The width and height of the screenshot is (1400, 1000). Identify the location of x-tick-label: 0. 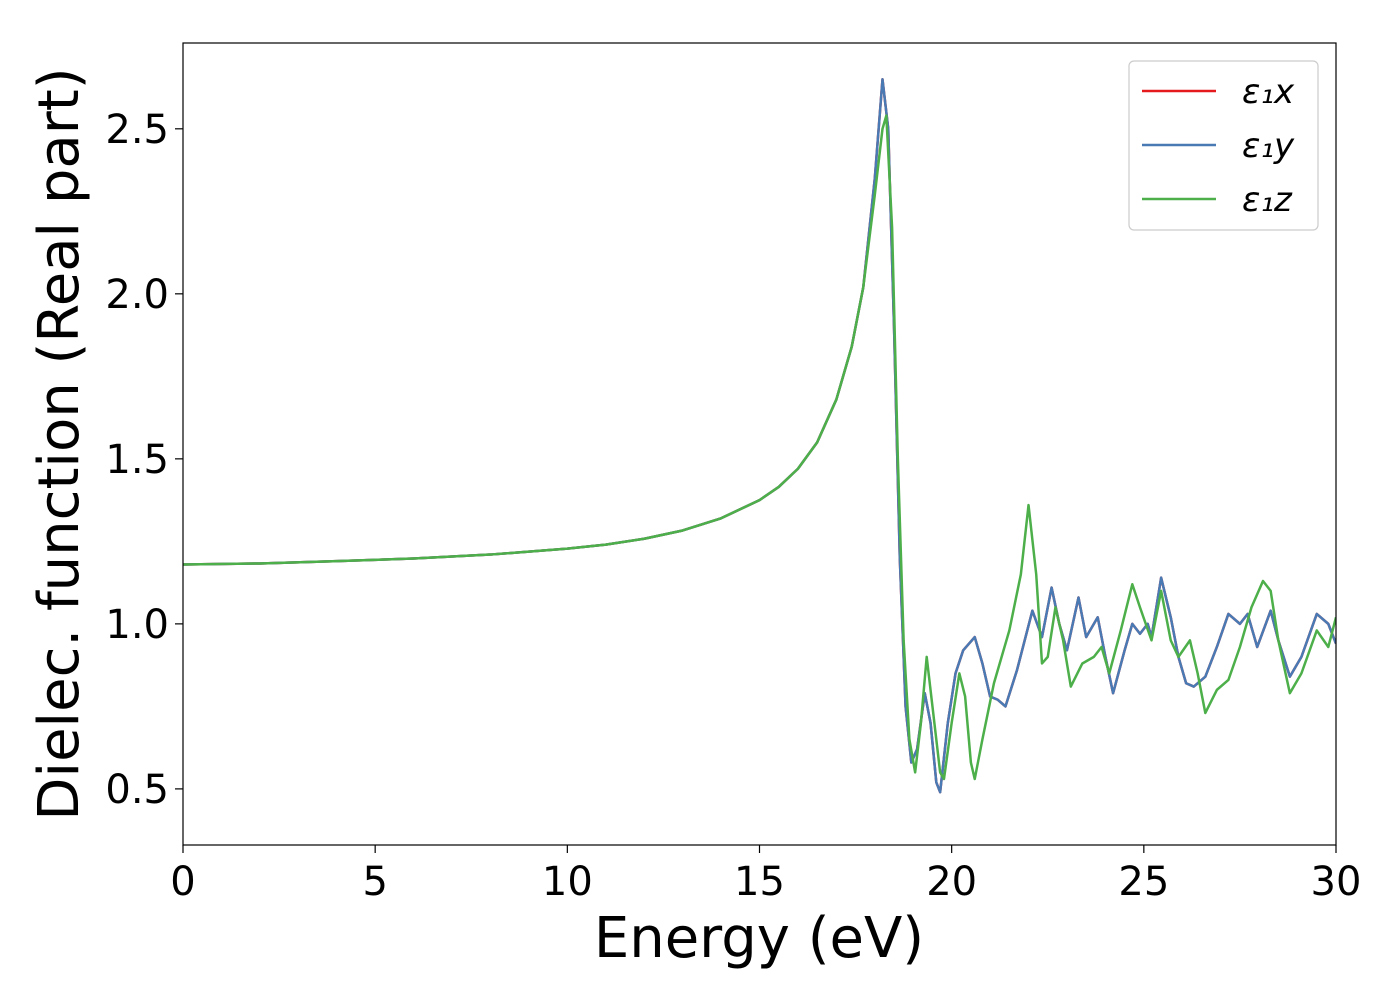
(182, 882).